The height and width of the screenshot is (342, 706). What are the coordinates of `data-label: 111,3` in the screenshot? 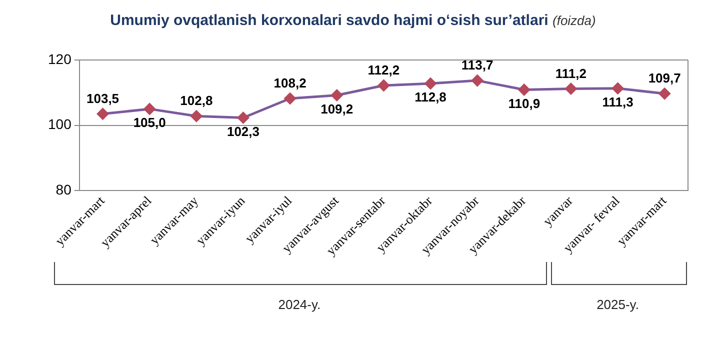 It's located at (618, 102).